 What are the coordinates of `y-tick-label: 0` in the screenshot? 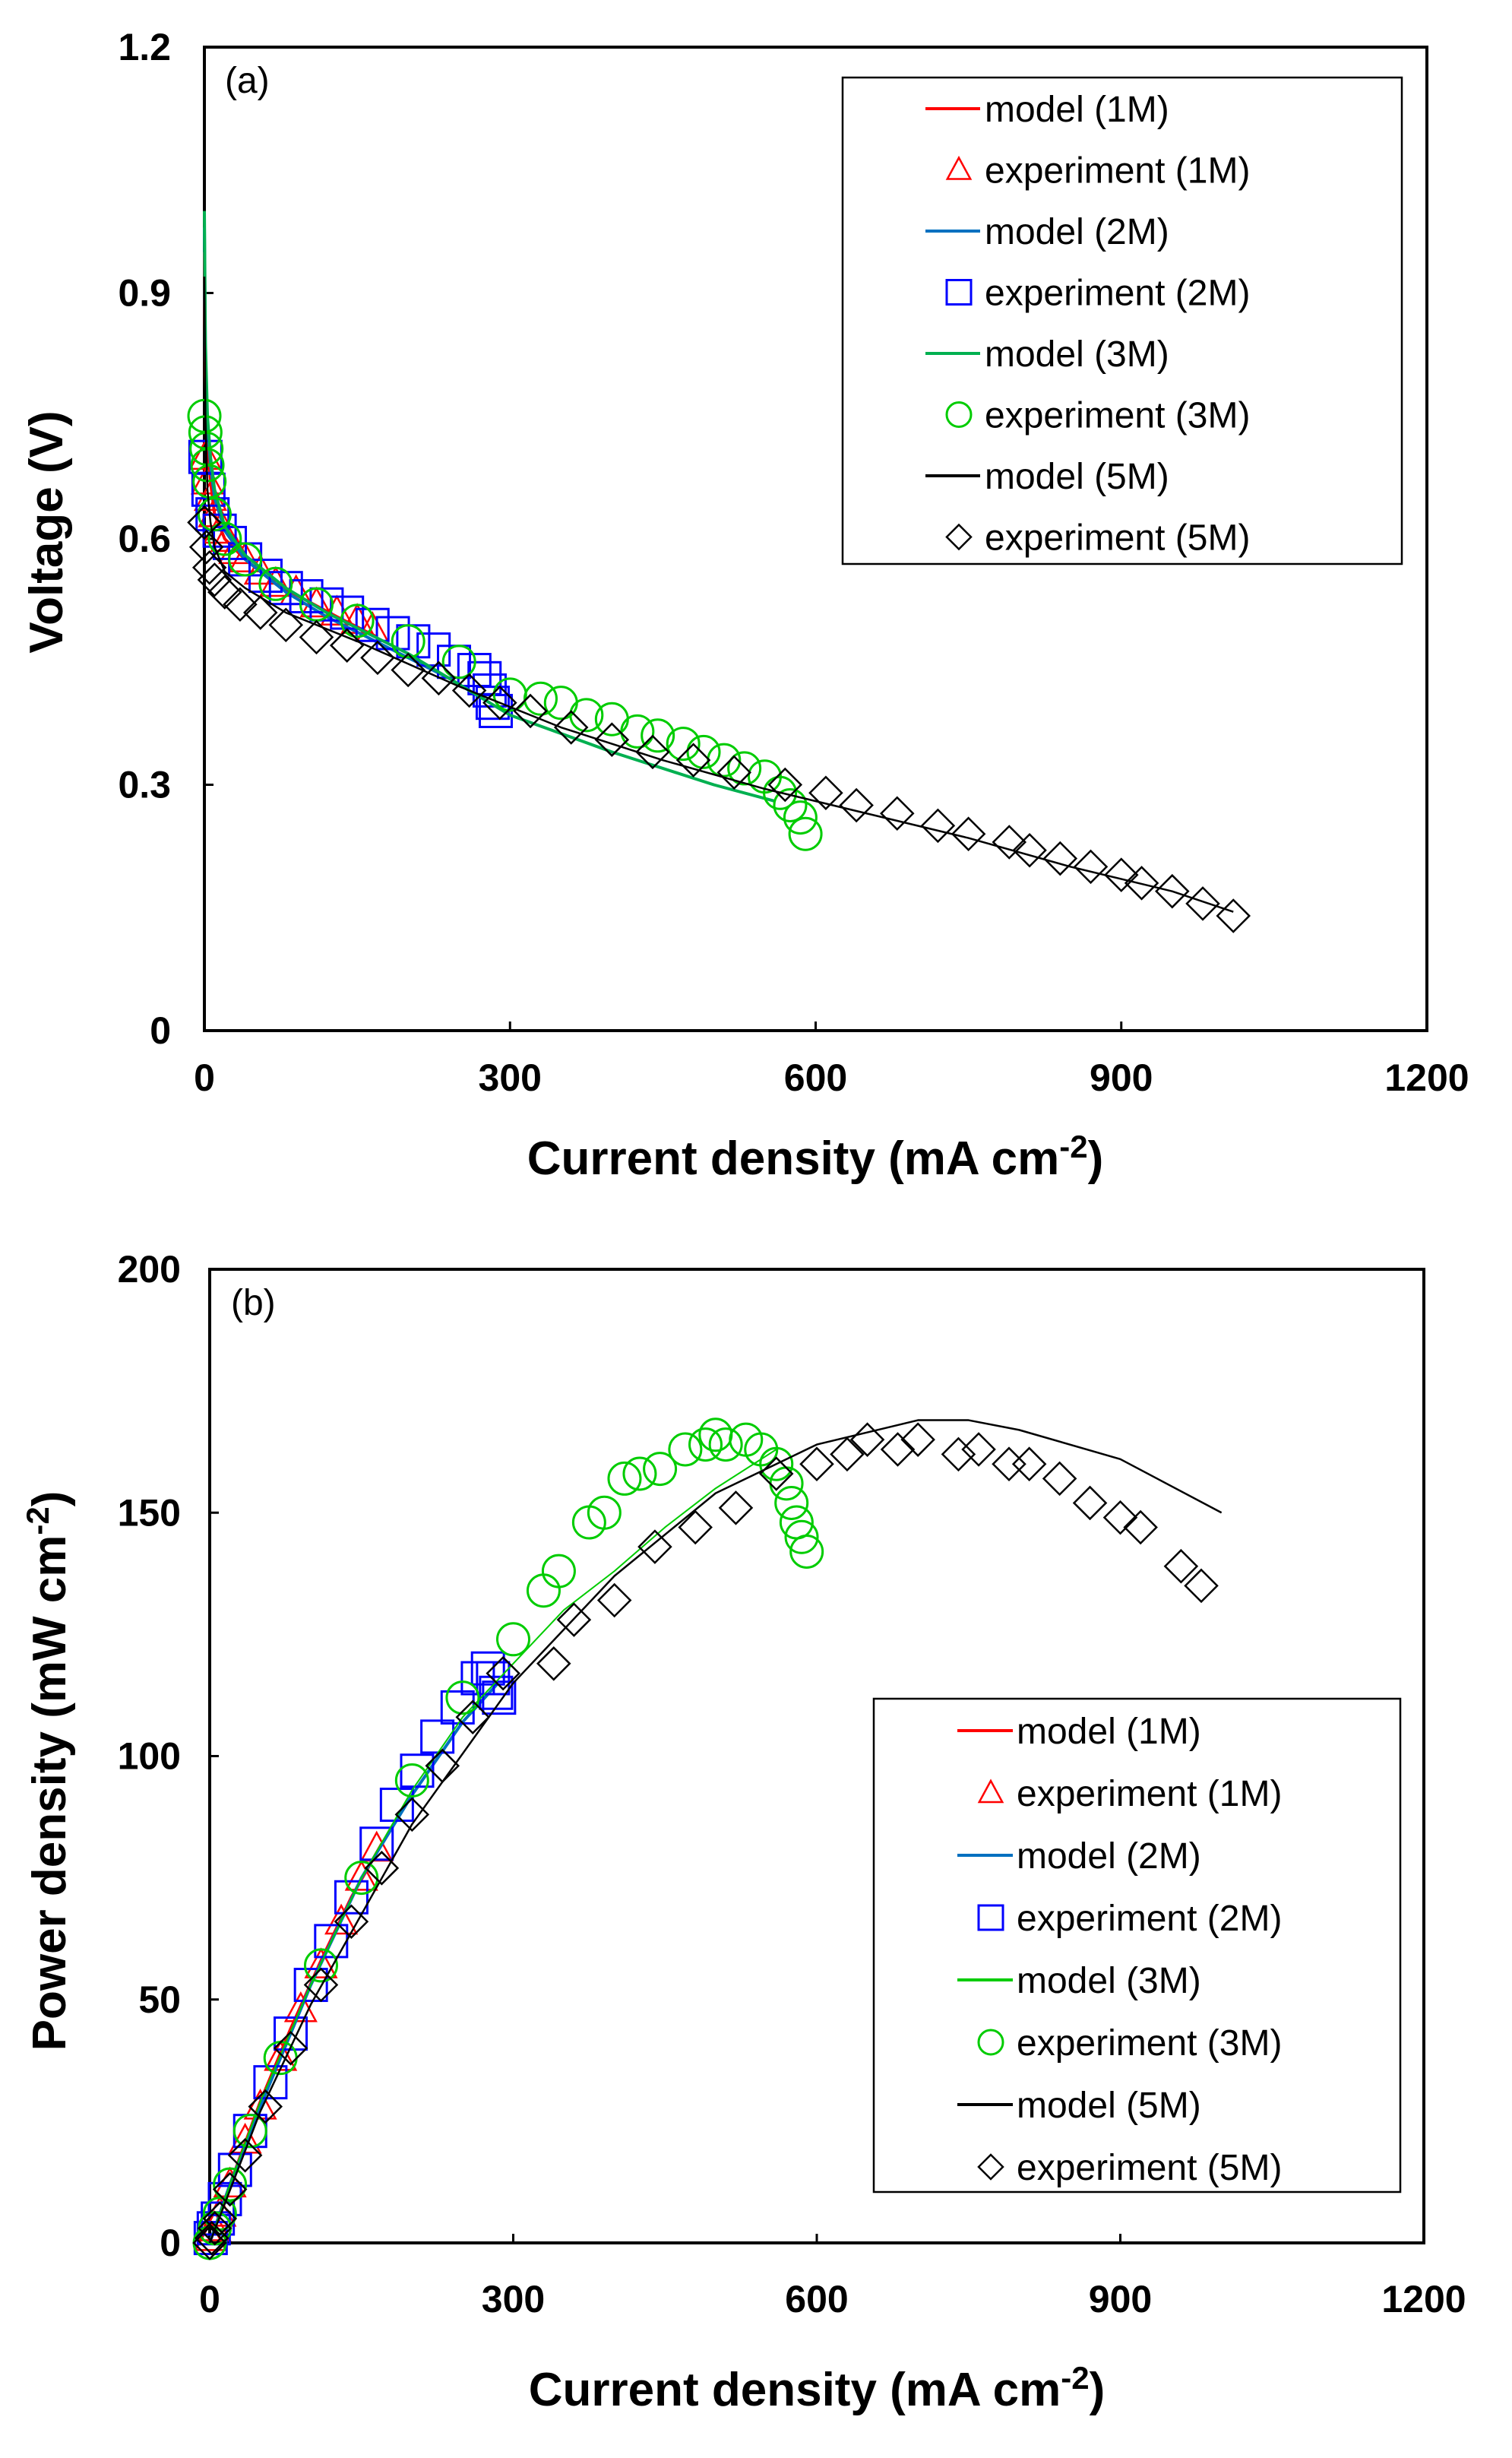 It's located at (160, 1030).